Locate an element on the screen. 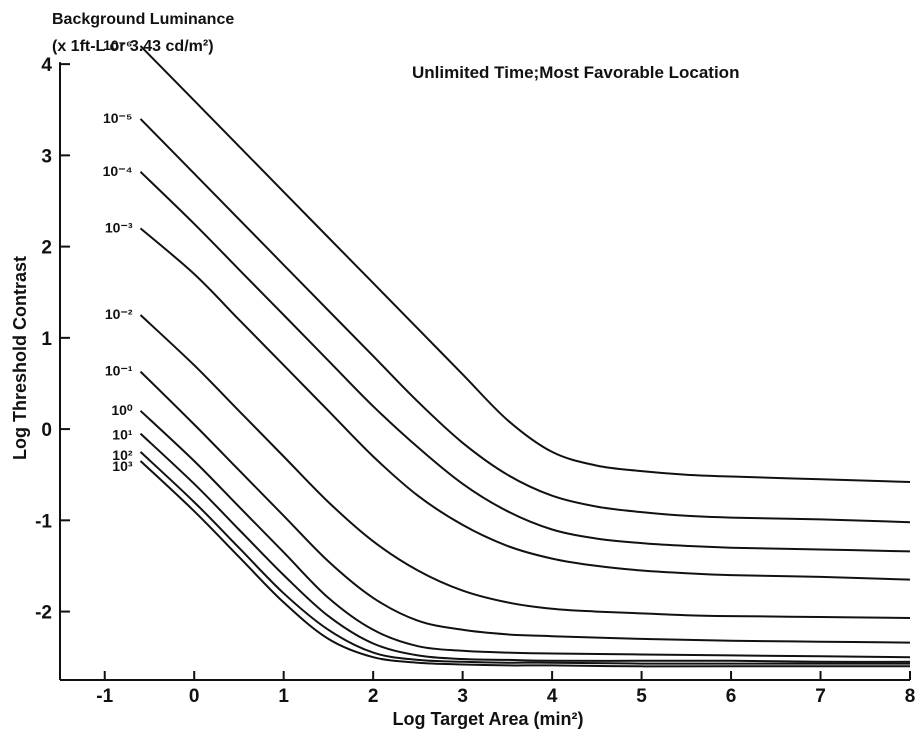 This screenshot has width=918, height=736. x-tick-label: 1 is located at coordinates (283, 696).